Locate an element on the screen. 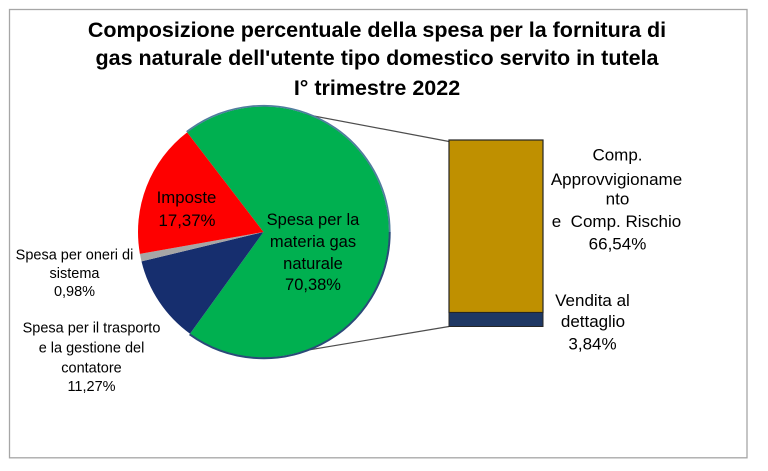 Image resolution: width=768 pixels, height=471 pixels. svg-text: e Comp. Rischio is located at coordinates (616, 221).